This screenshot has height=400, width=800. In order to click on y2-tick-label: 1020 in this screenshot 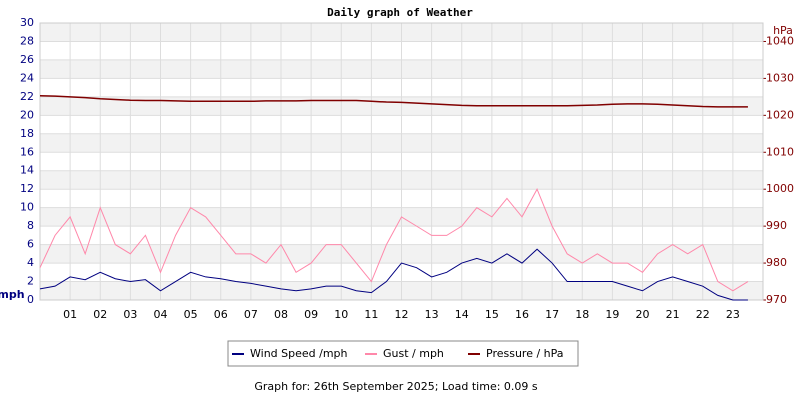, I will do `click(780, 114)`.